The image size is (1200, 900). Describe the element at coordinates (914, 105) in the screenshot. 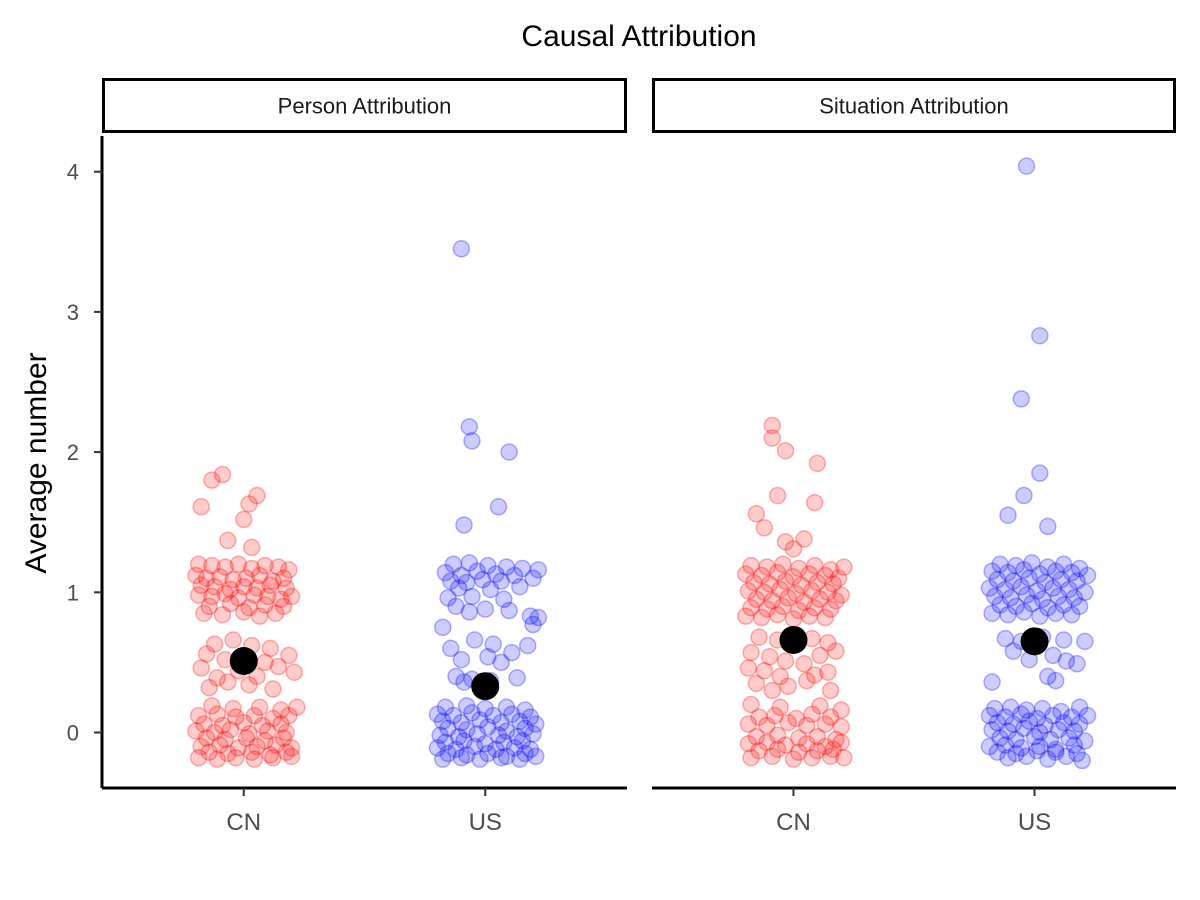

I see `strip-box` at that location.